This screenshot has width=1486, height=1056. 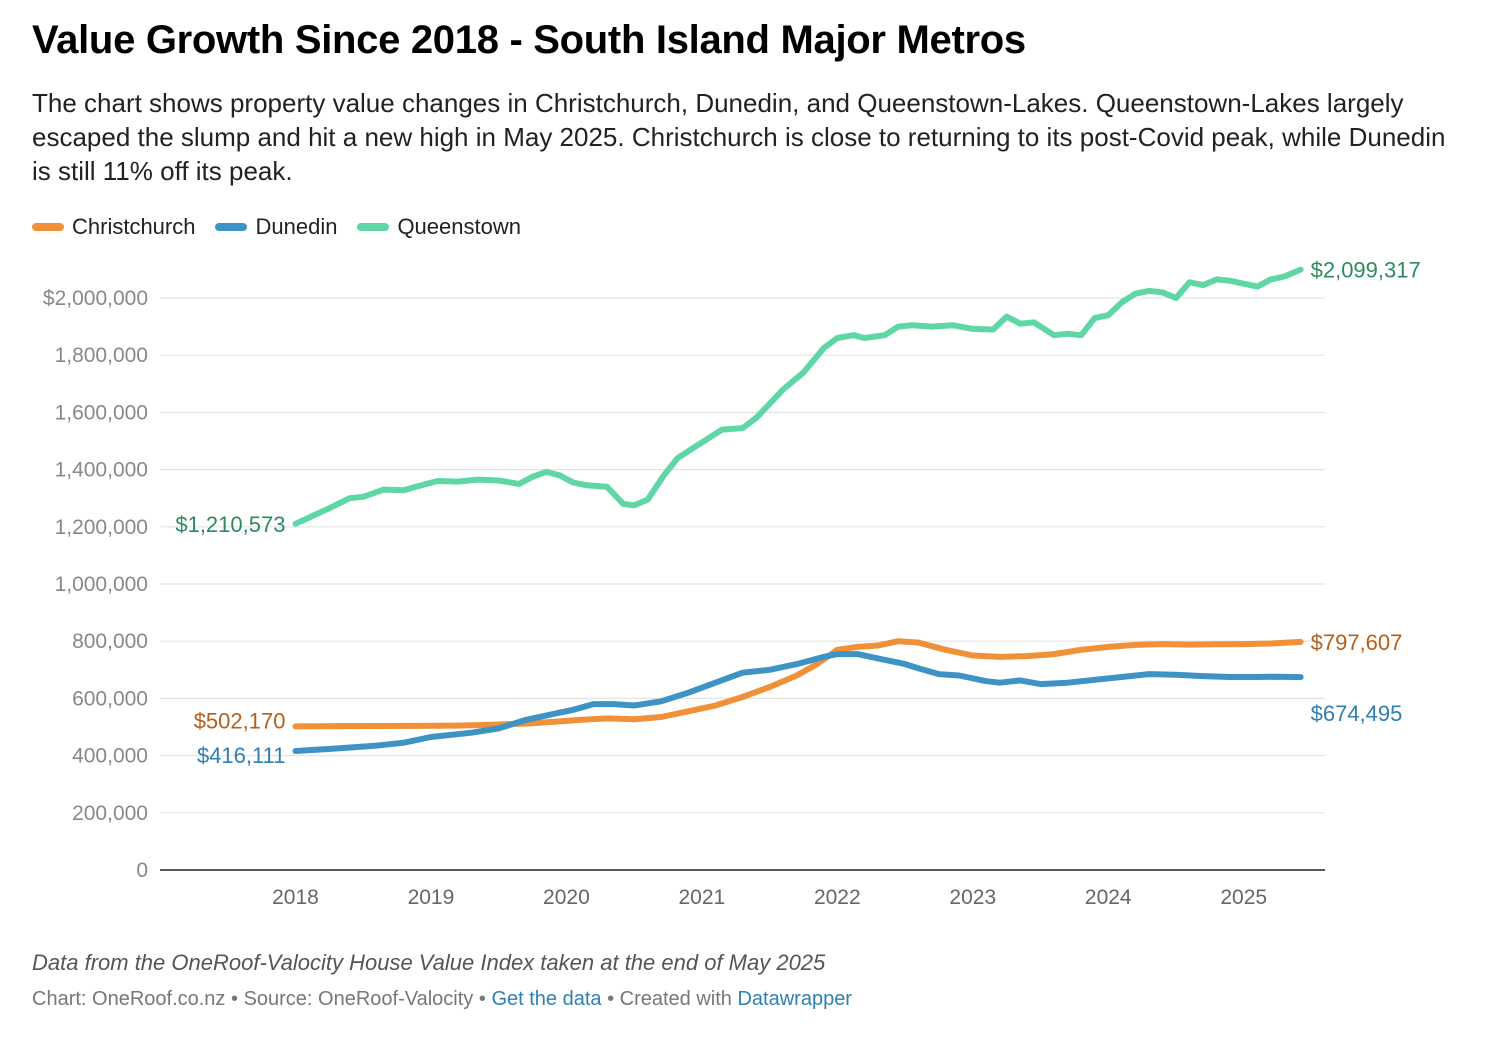 I want to click on legend-swatch-dunedin, so click(x=231, y=227).